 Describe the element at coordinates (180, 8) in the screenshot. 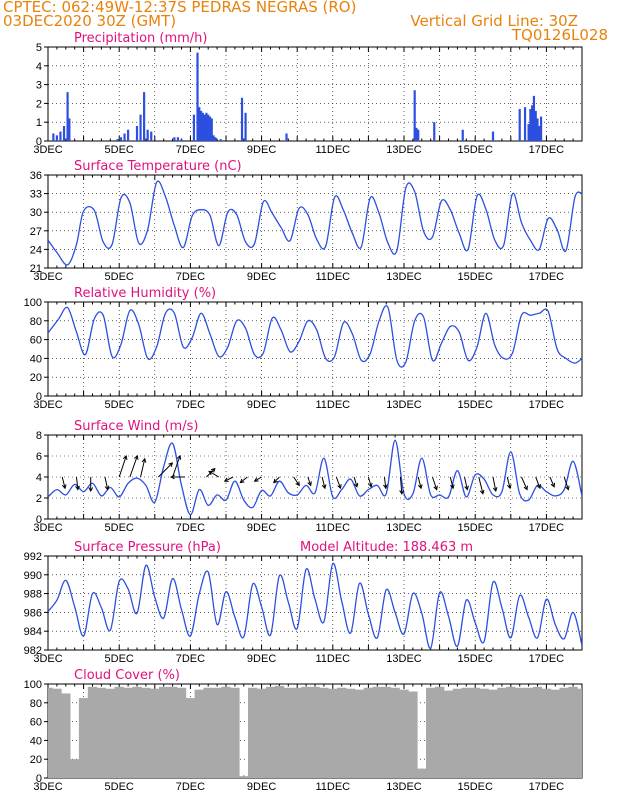

I see `header-station: CPTEC: 062:49W-12:37S PEDRAS NEGRAS (RO)` at that location.